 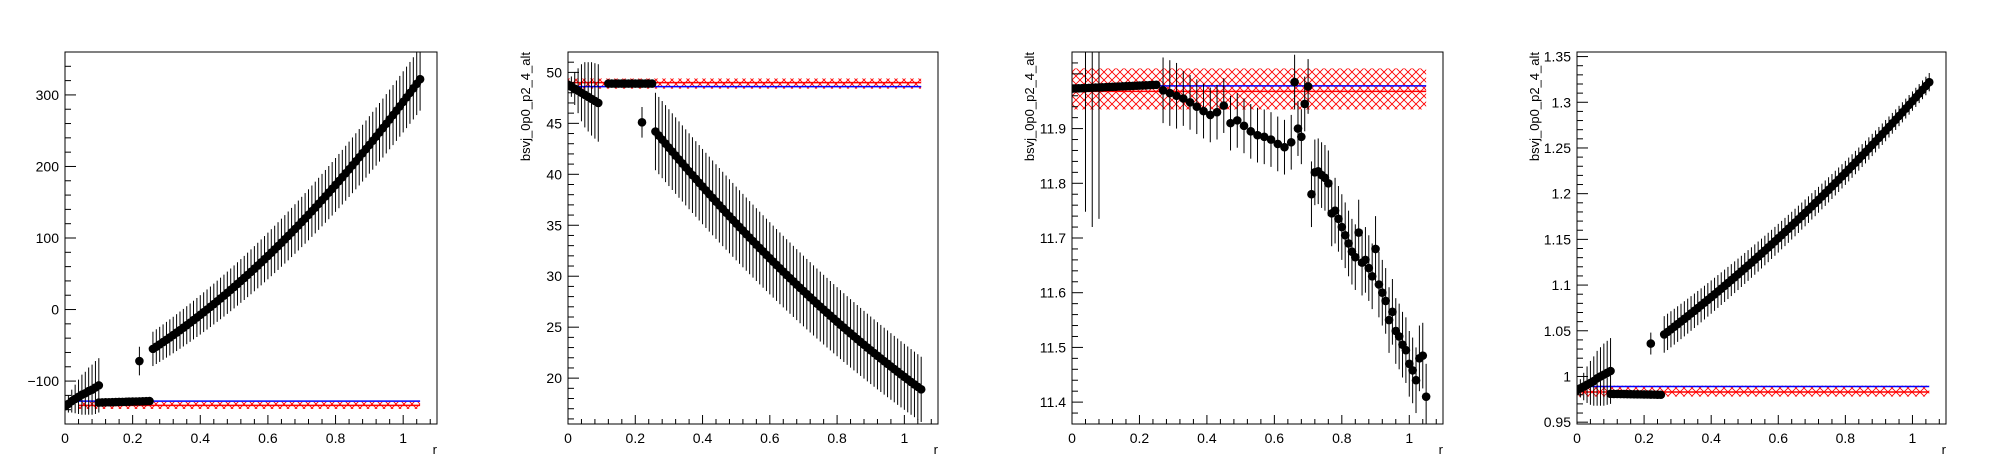 I want to click on y-tick-label: 50, so click(x=554, y=72).